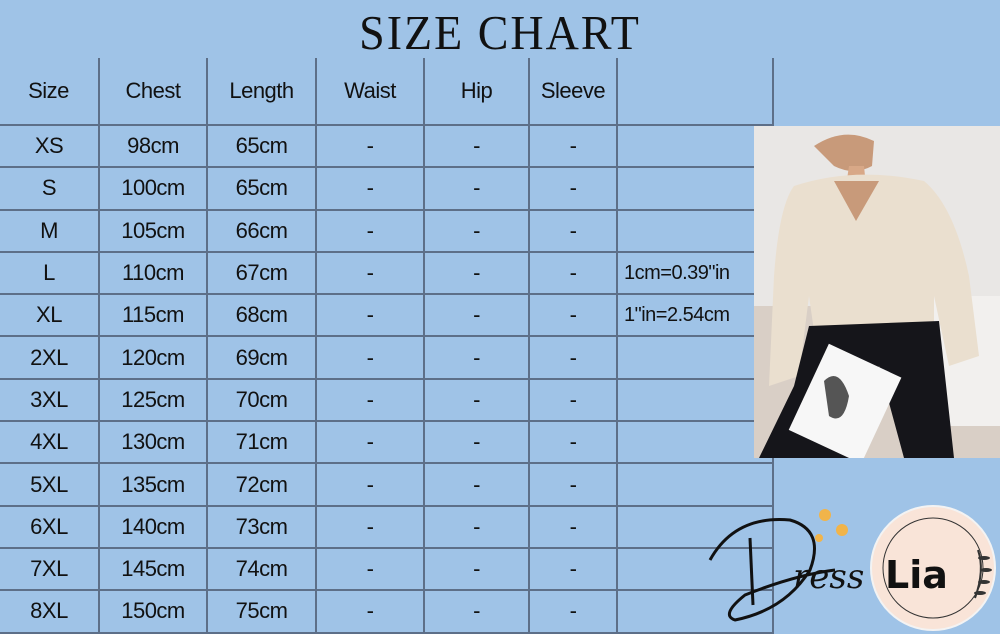 The height and width of the screenshot is (634, 1000). Describe the element at coordinates (261, 230) in the screenshot. I see `table-cell: 66cm` at that location.